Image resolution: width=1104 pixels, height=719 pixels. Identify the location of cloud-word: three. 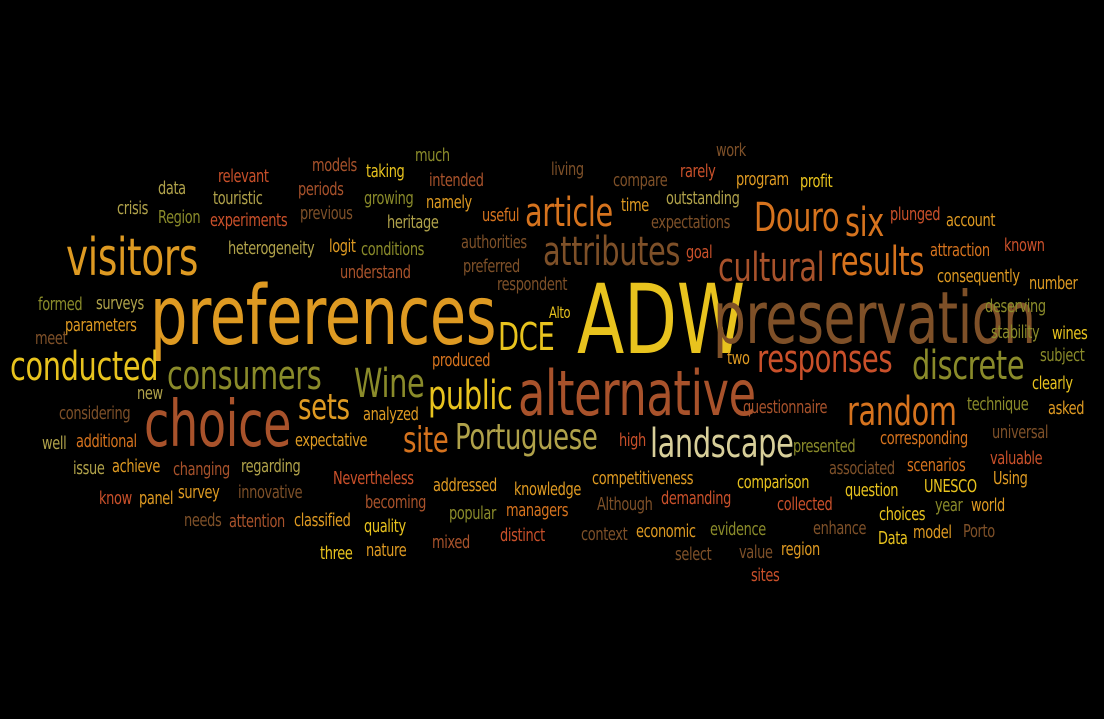
(336, 553).